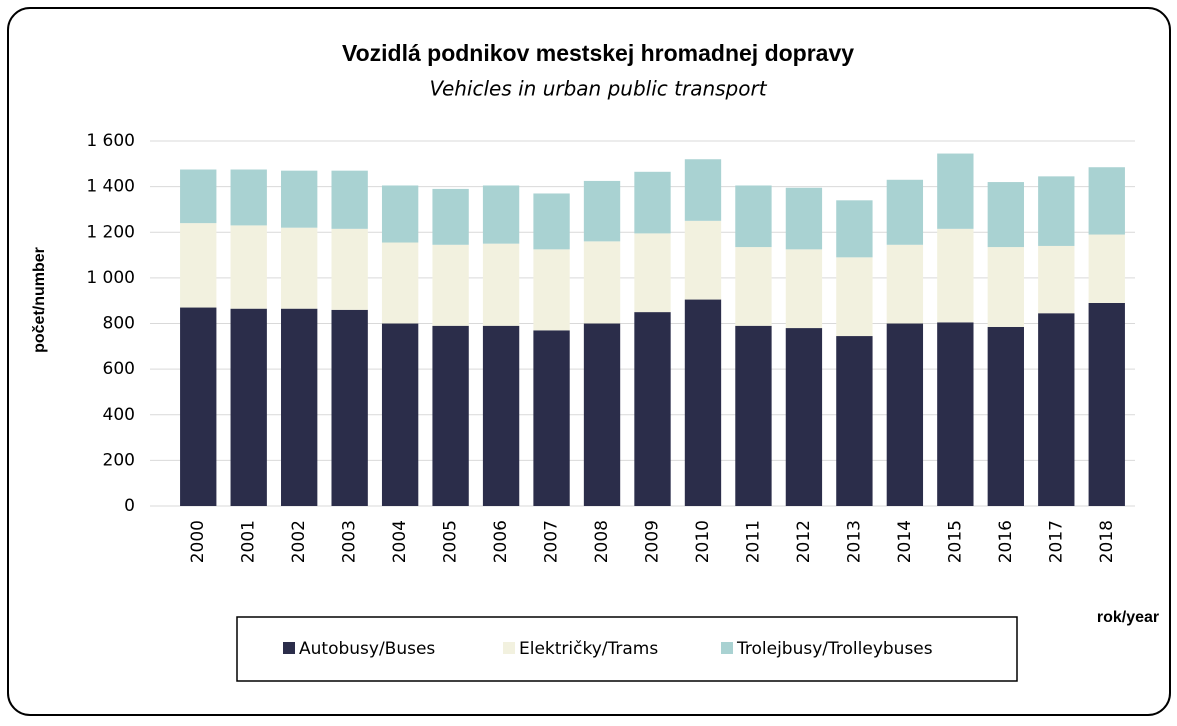 This screenshot has height=726, width=1177. What do you see at coordinates (1128, 617) in the screenshot?
I see `x-axis-title: rok/year` at bounding box center [1128, 617].